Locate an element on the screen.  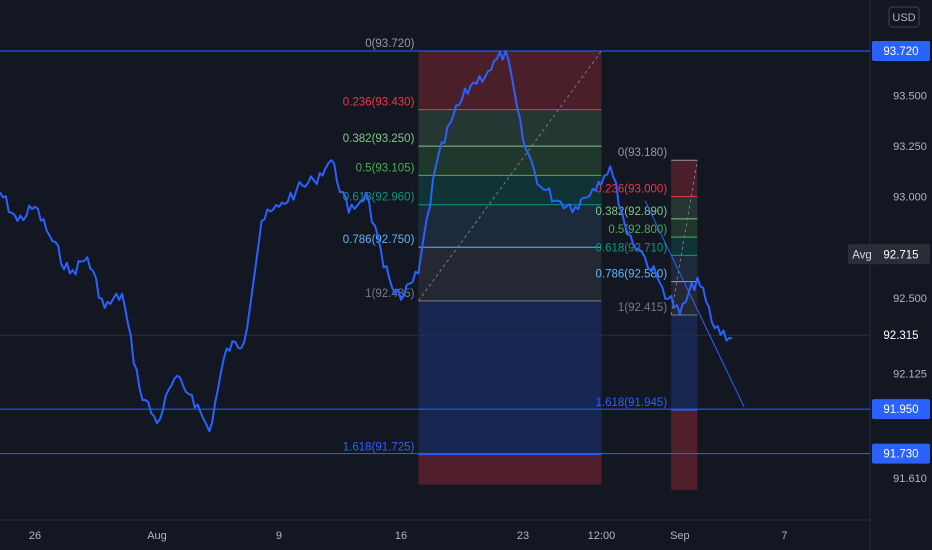
price-axis-label: 91.950 is located at coordinates (901, 409).